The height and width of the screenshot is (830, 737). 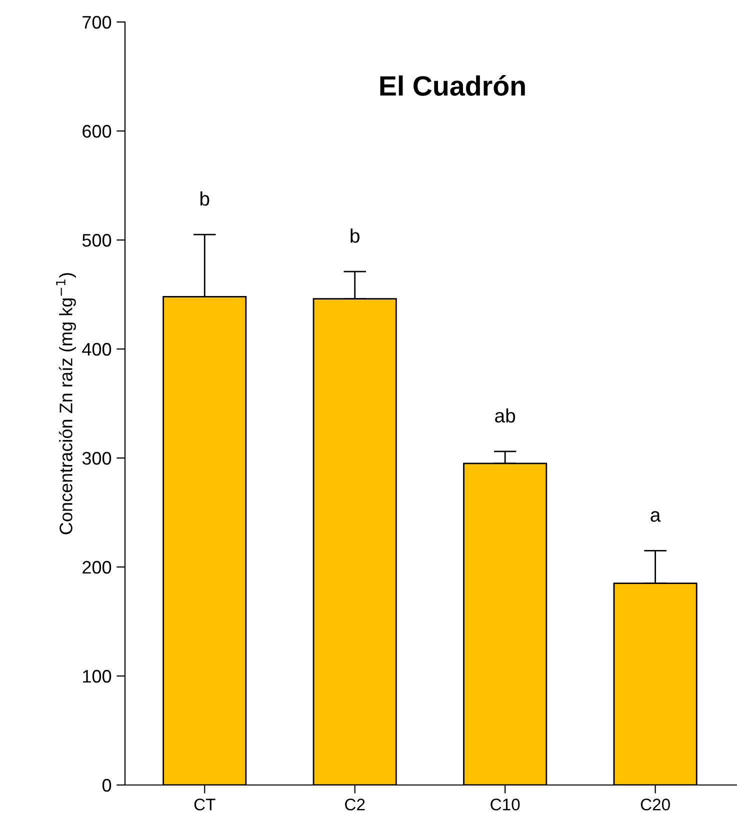 I want to click on x-tick-label: C2, so click(x=355, y=804).